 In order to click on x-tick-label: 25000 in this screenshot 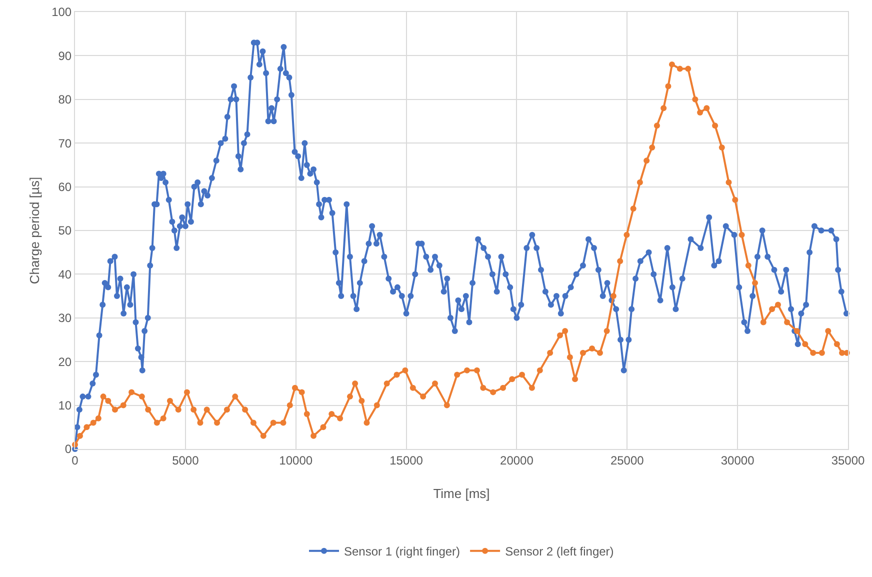, I will do `click(627, 460)`.